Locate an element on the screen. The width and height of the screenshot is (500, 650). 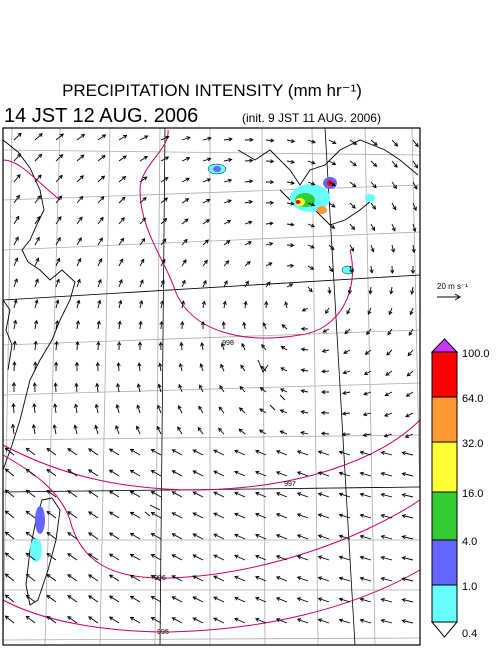
contour-label: 995 is located at coordinates (163, 632).